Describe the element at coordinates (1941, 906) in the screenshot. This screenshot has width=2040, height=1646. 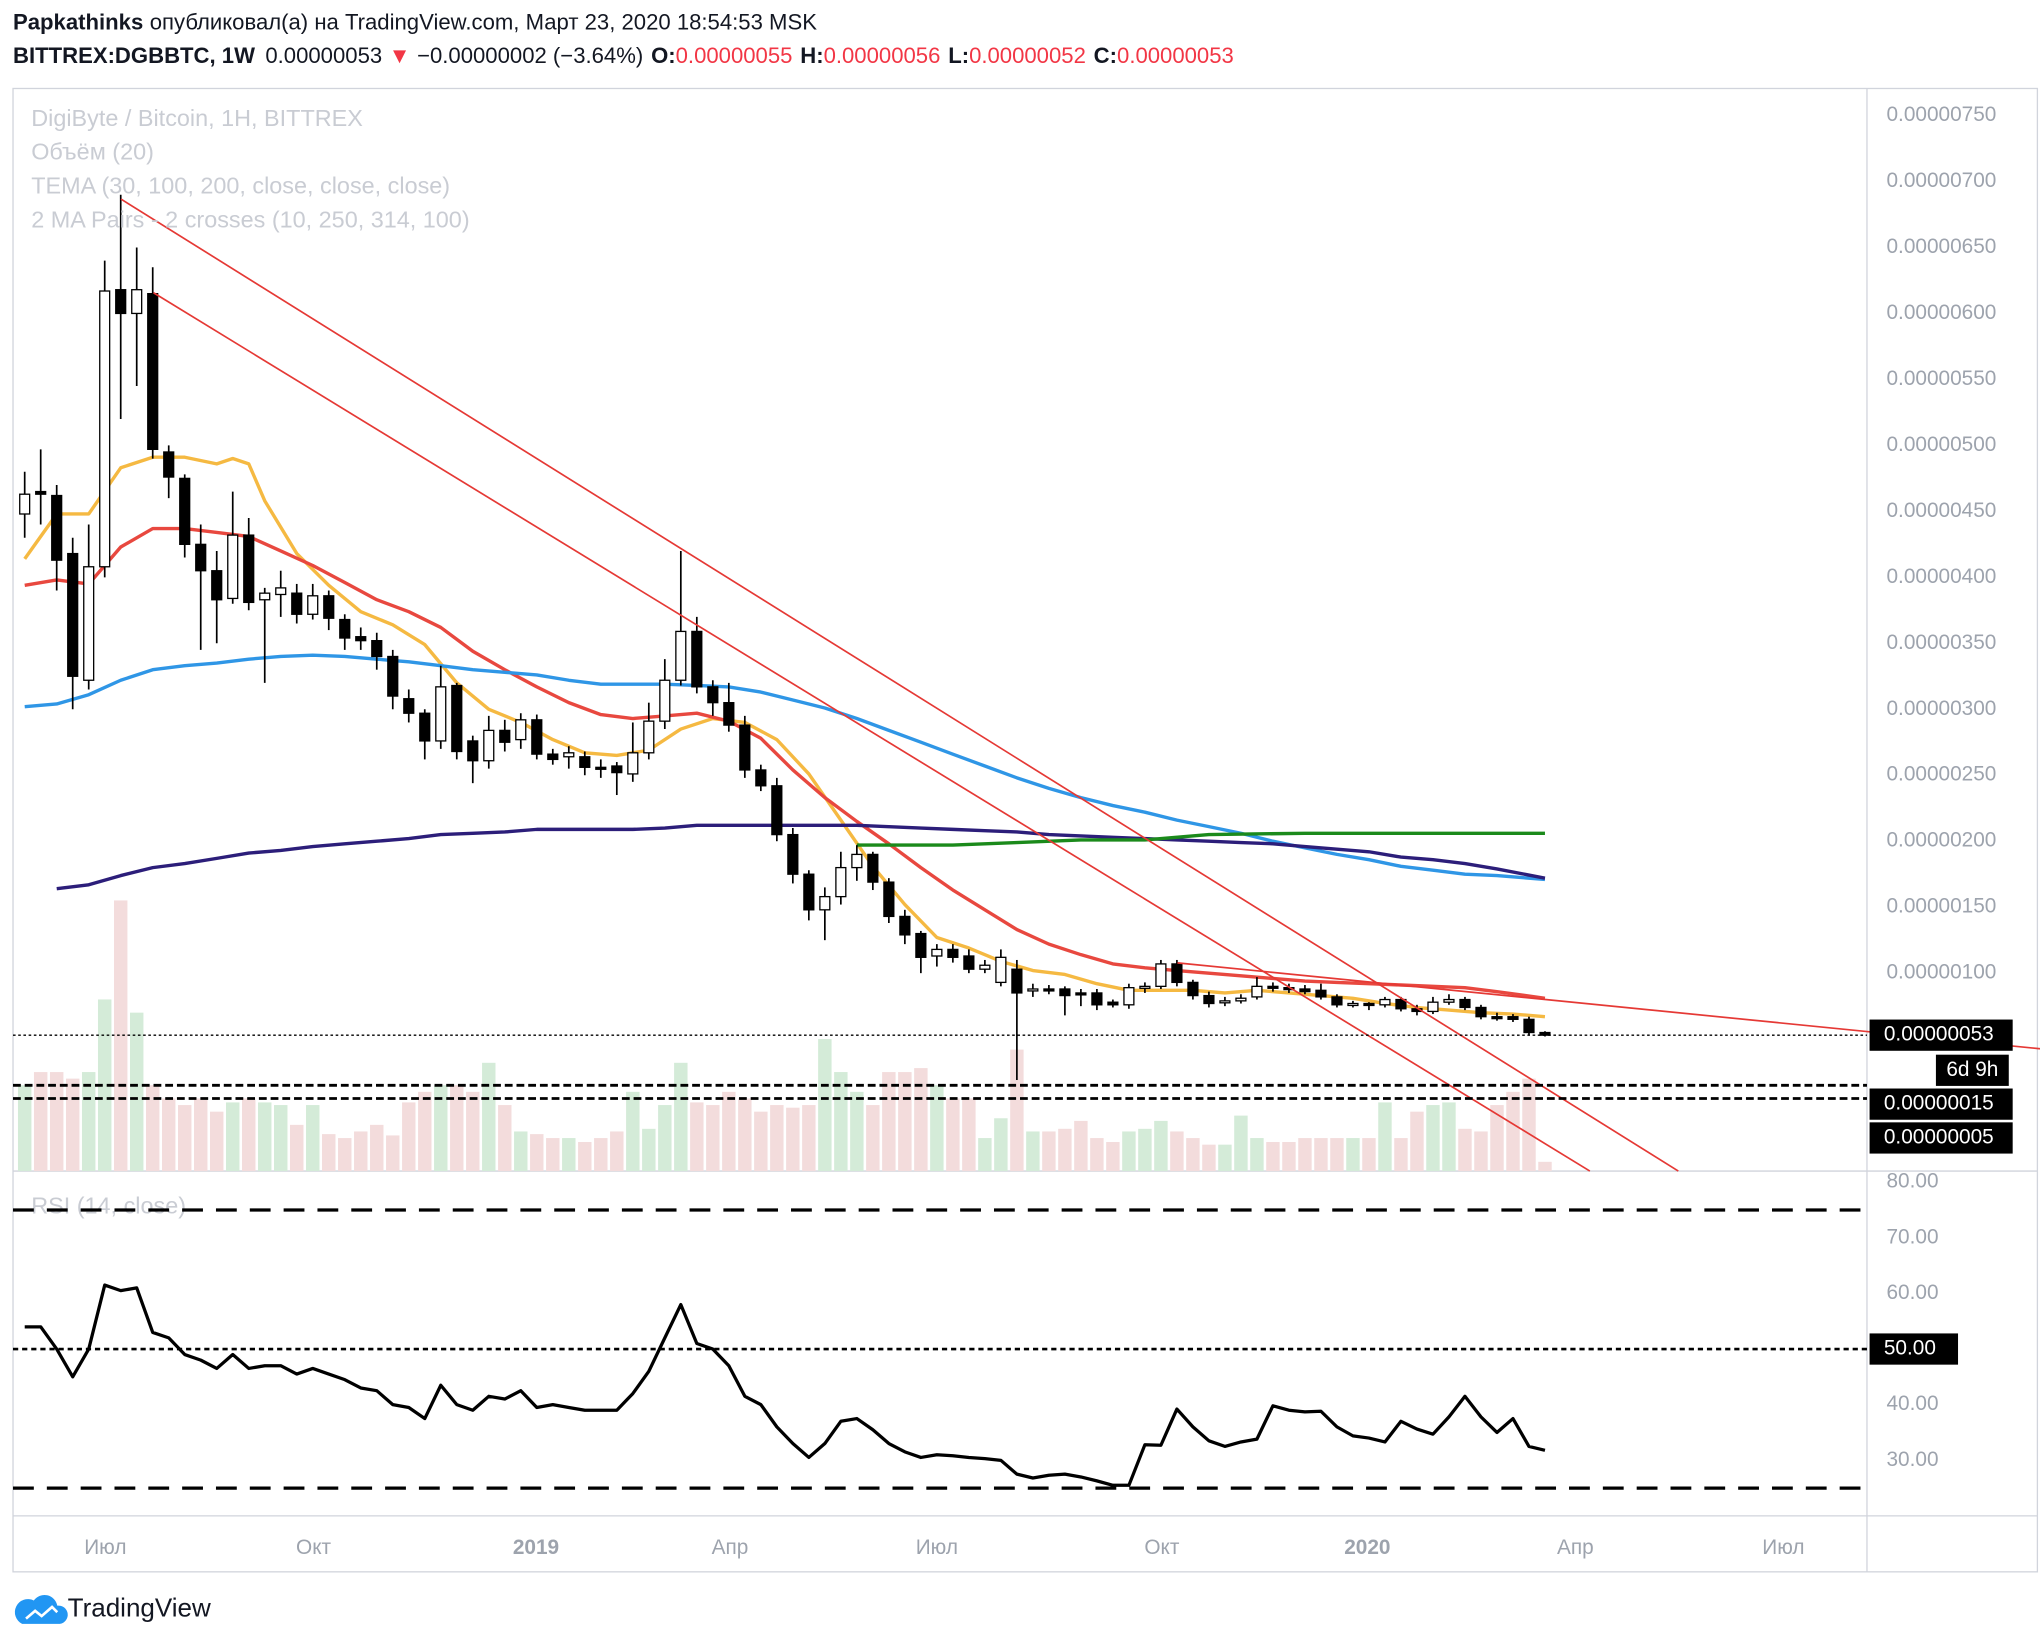
I see `y-tick-label: 0.00000150` at that location.